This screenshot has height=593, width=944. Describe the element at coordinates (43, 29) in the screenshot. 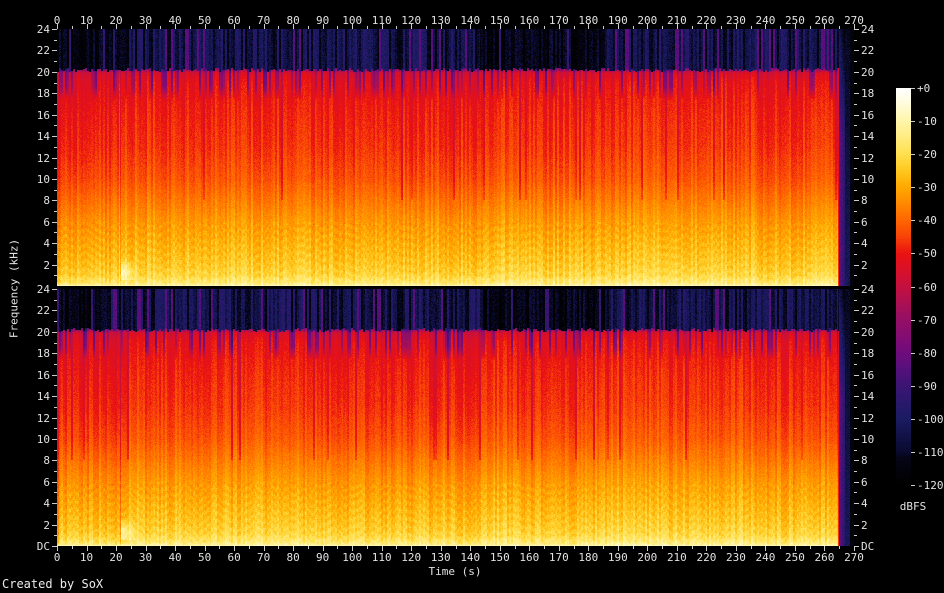

I see `freq-tick-label: 24` at that location.